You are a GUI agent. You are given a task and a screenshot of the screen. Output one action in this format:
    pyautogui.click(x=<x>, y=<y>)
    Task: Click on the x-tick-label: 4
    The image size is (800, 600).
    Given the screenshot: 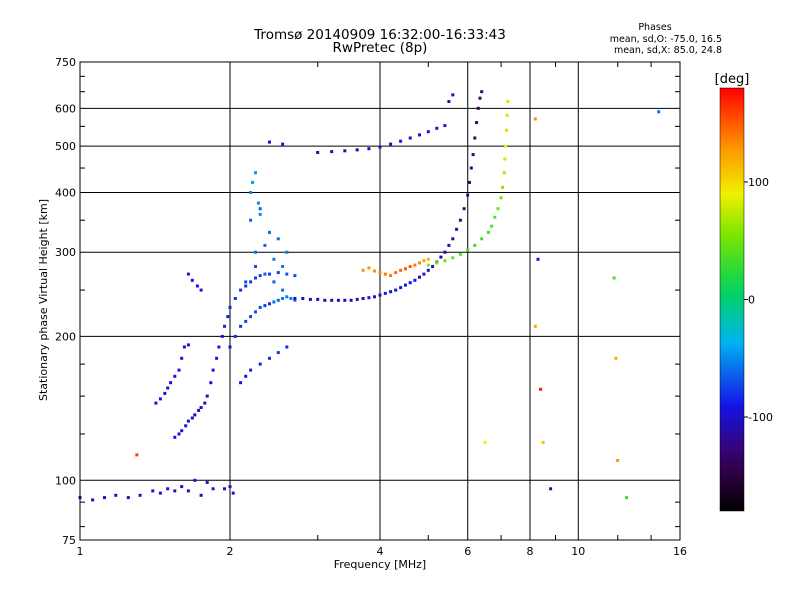 What is the action you would take?
    pyautogui.click(x=380, y=551)
    